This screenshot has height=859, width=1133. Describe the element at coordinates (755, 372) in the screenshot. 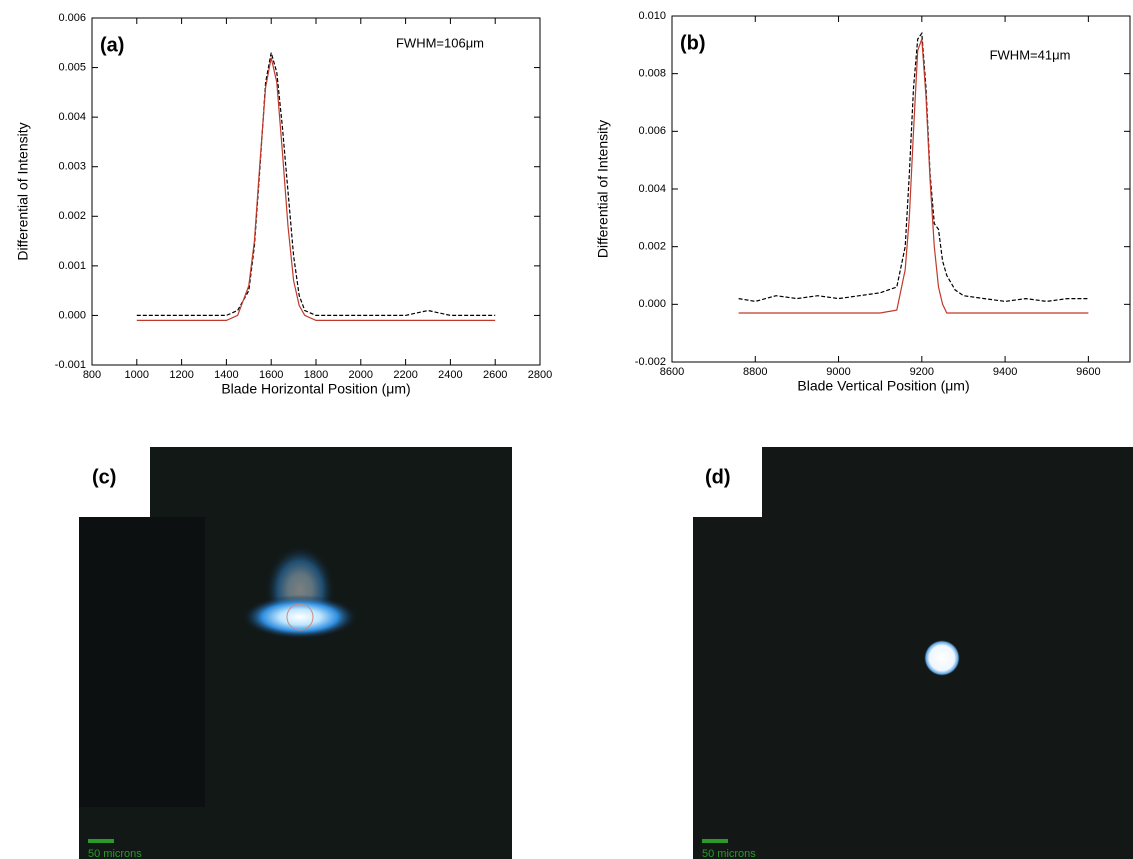

I see `x-tick-label: 8800` at that location.